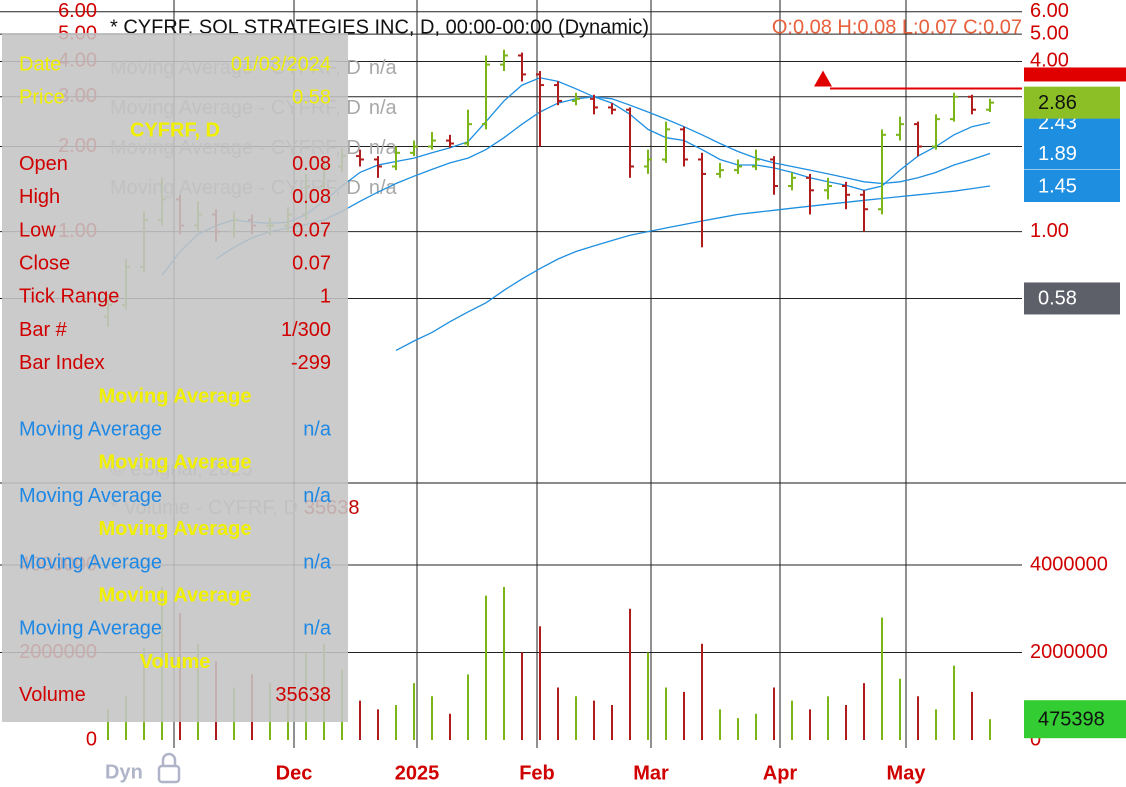 This screenshot has width=1126, height=787. What do you see at coordinates (175, 131) in the screenshot?
I see `data-window-header: CYFRF, D` at bounding box center [175, 131].